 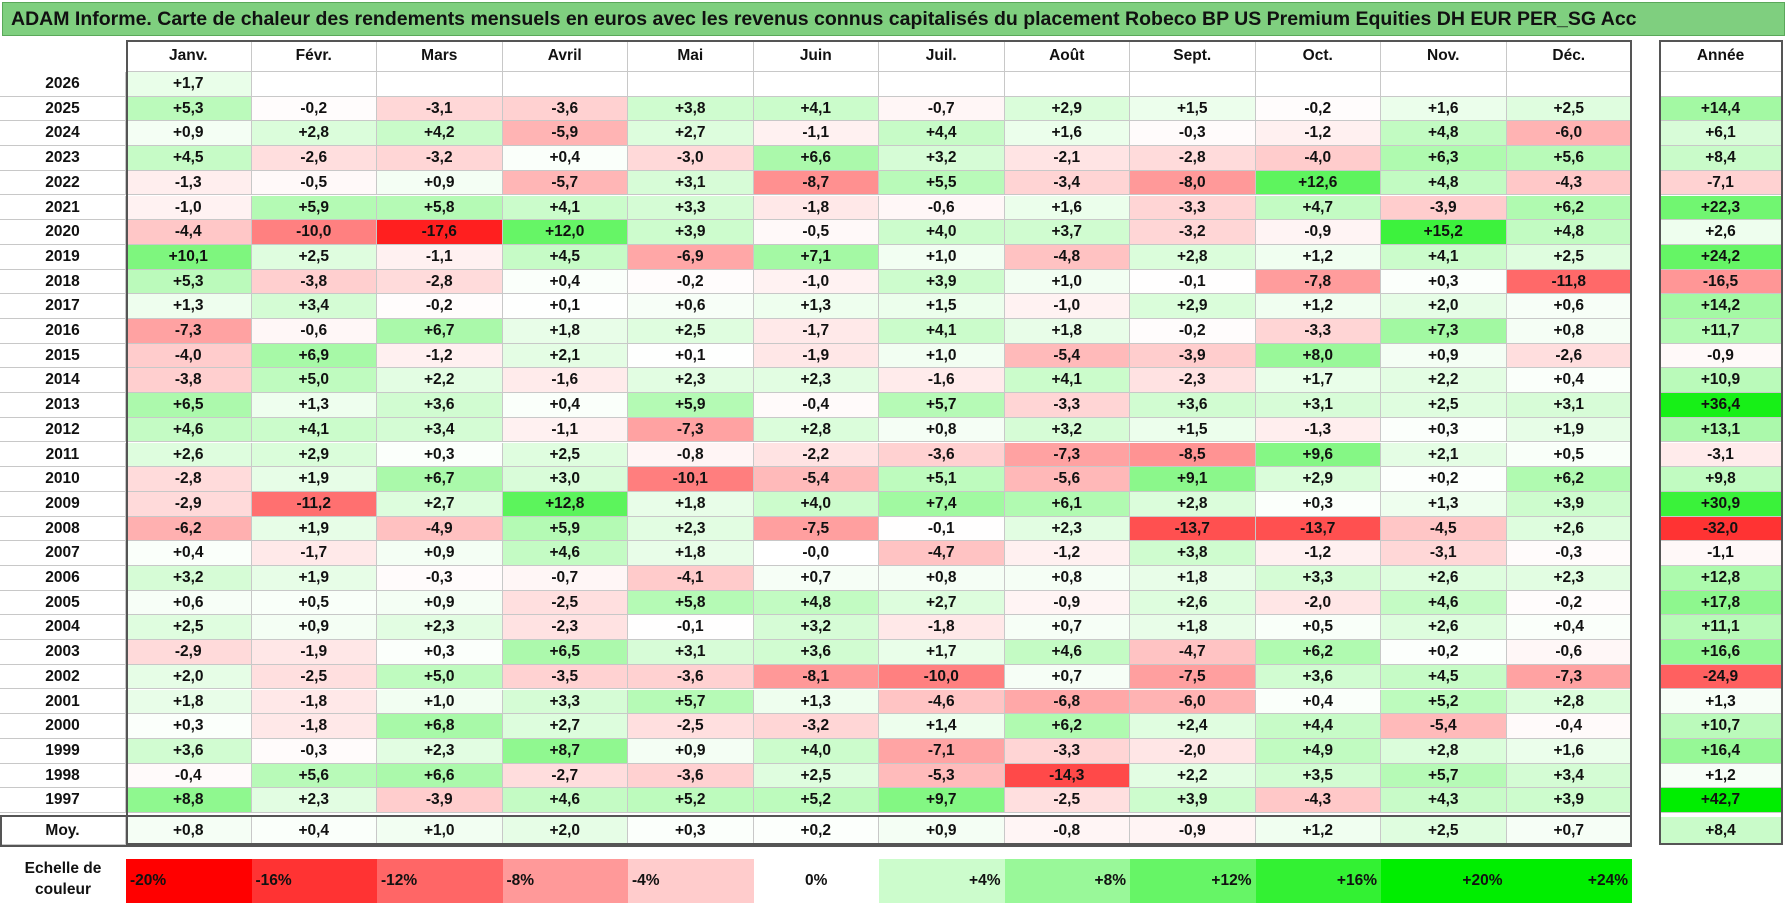 I want to click on average-cell: +0,4, so click(x=314, y=831).